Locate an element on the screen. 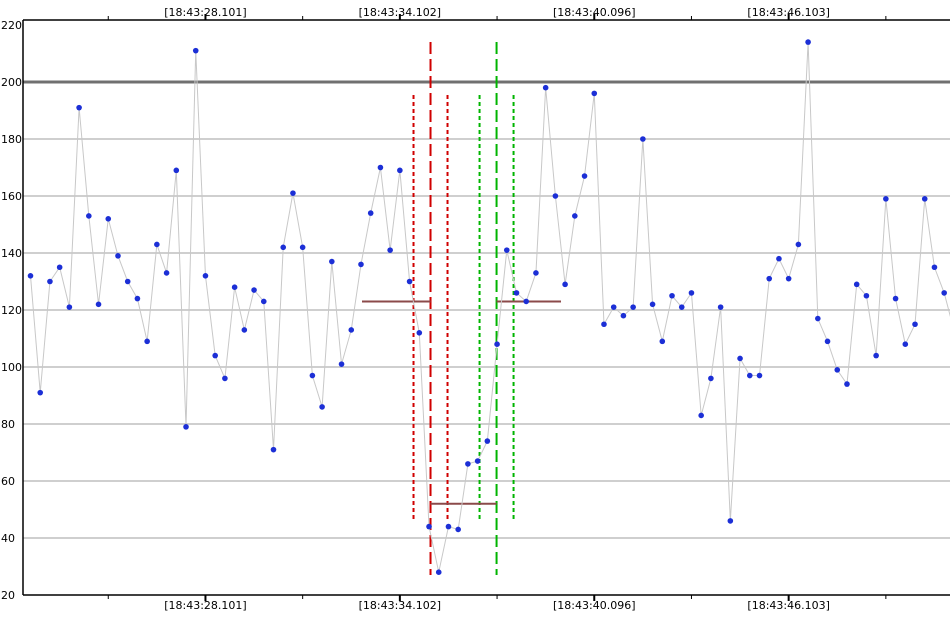 The image size is (950, 621). x-tick-label: [18:43:34.102] is located at coordinates (400, 605).